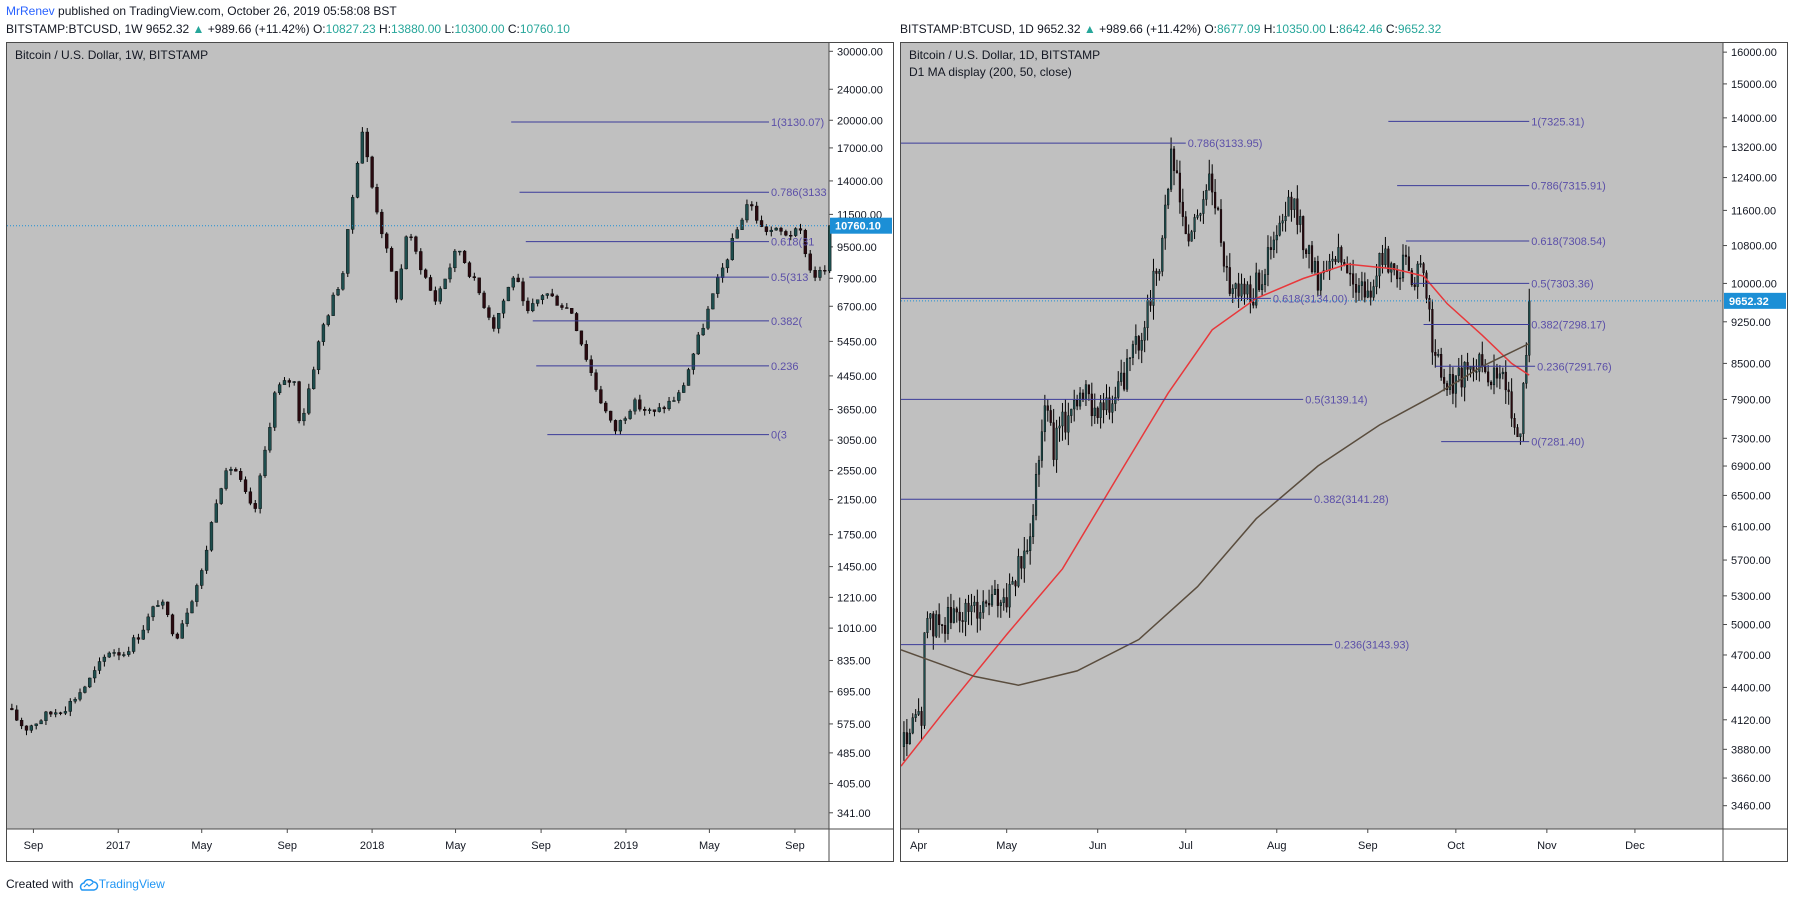 This screenshot has height=899, width=1793. What do you see at coordinates (990, 72) in the screenshot?
I see `chart-subtitle: D1 MA display (200, 50, close)` at bounding box center [990, 72].